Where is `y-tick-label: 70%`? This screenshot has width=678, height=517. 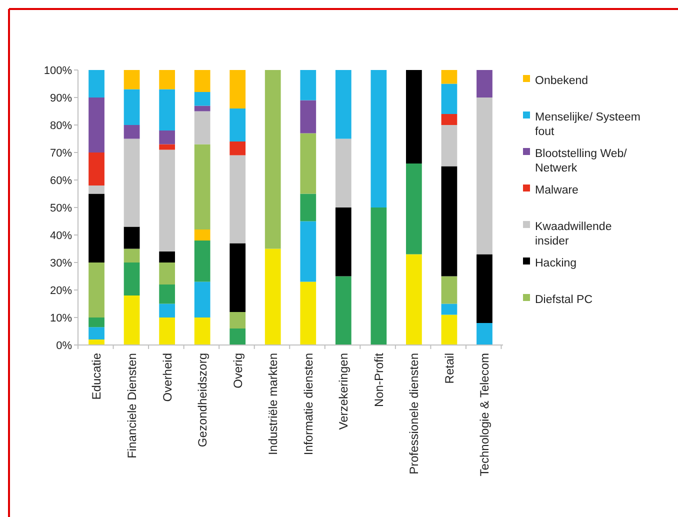 y-tick-label: 70% is located at coordinates (61, 153).